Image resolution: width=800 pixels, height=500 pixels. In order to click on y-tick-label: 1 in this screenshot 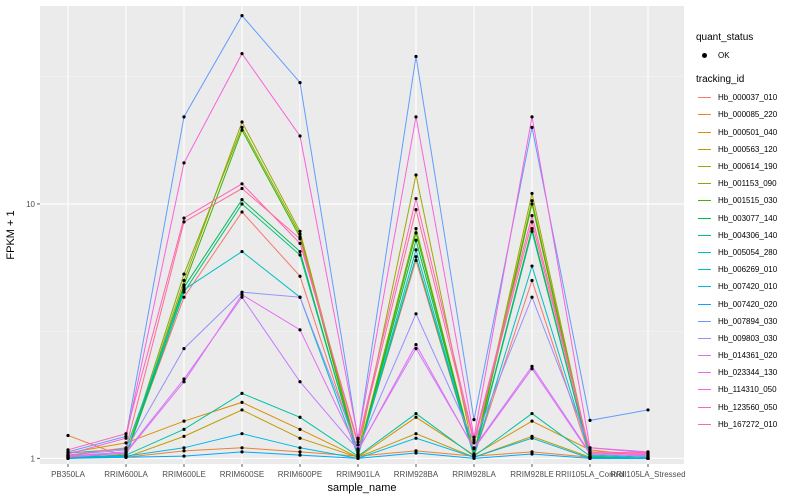, I will do `click(33, 458)`.